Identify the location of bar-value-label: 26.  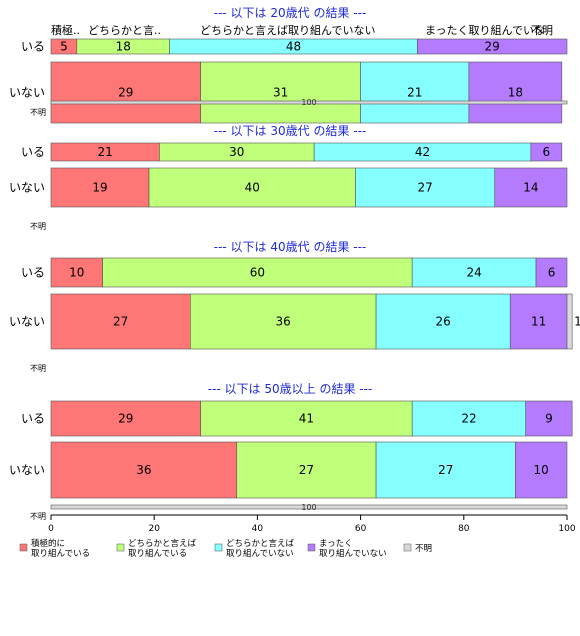
(443, 322).